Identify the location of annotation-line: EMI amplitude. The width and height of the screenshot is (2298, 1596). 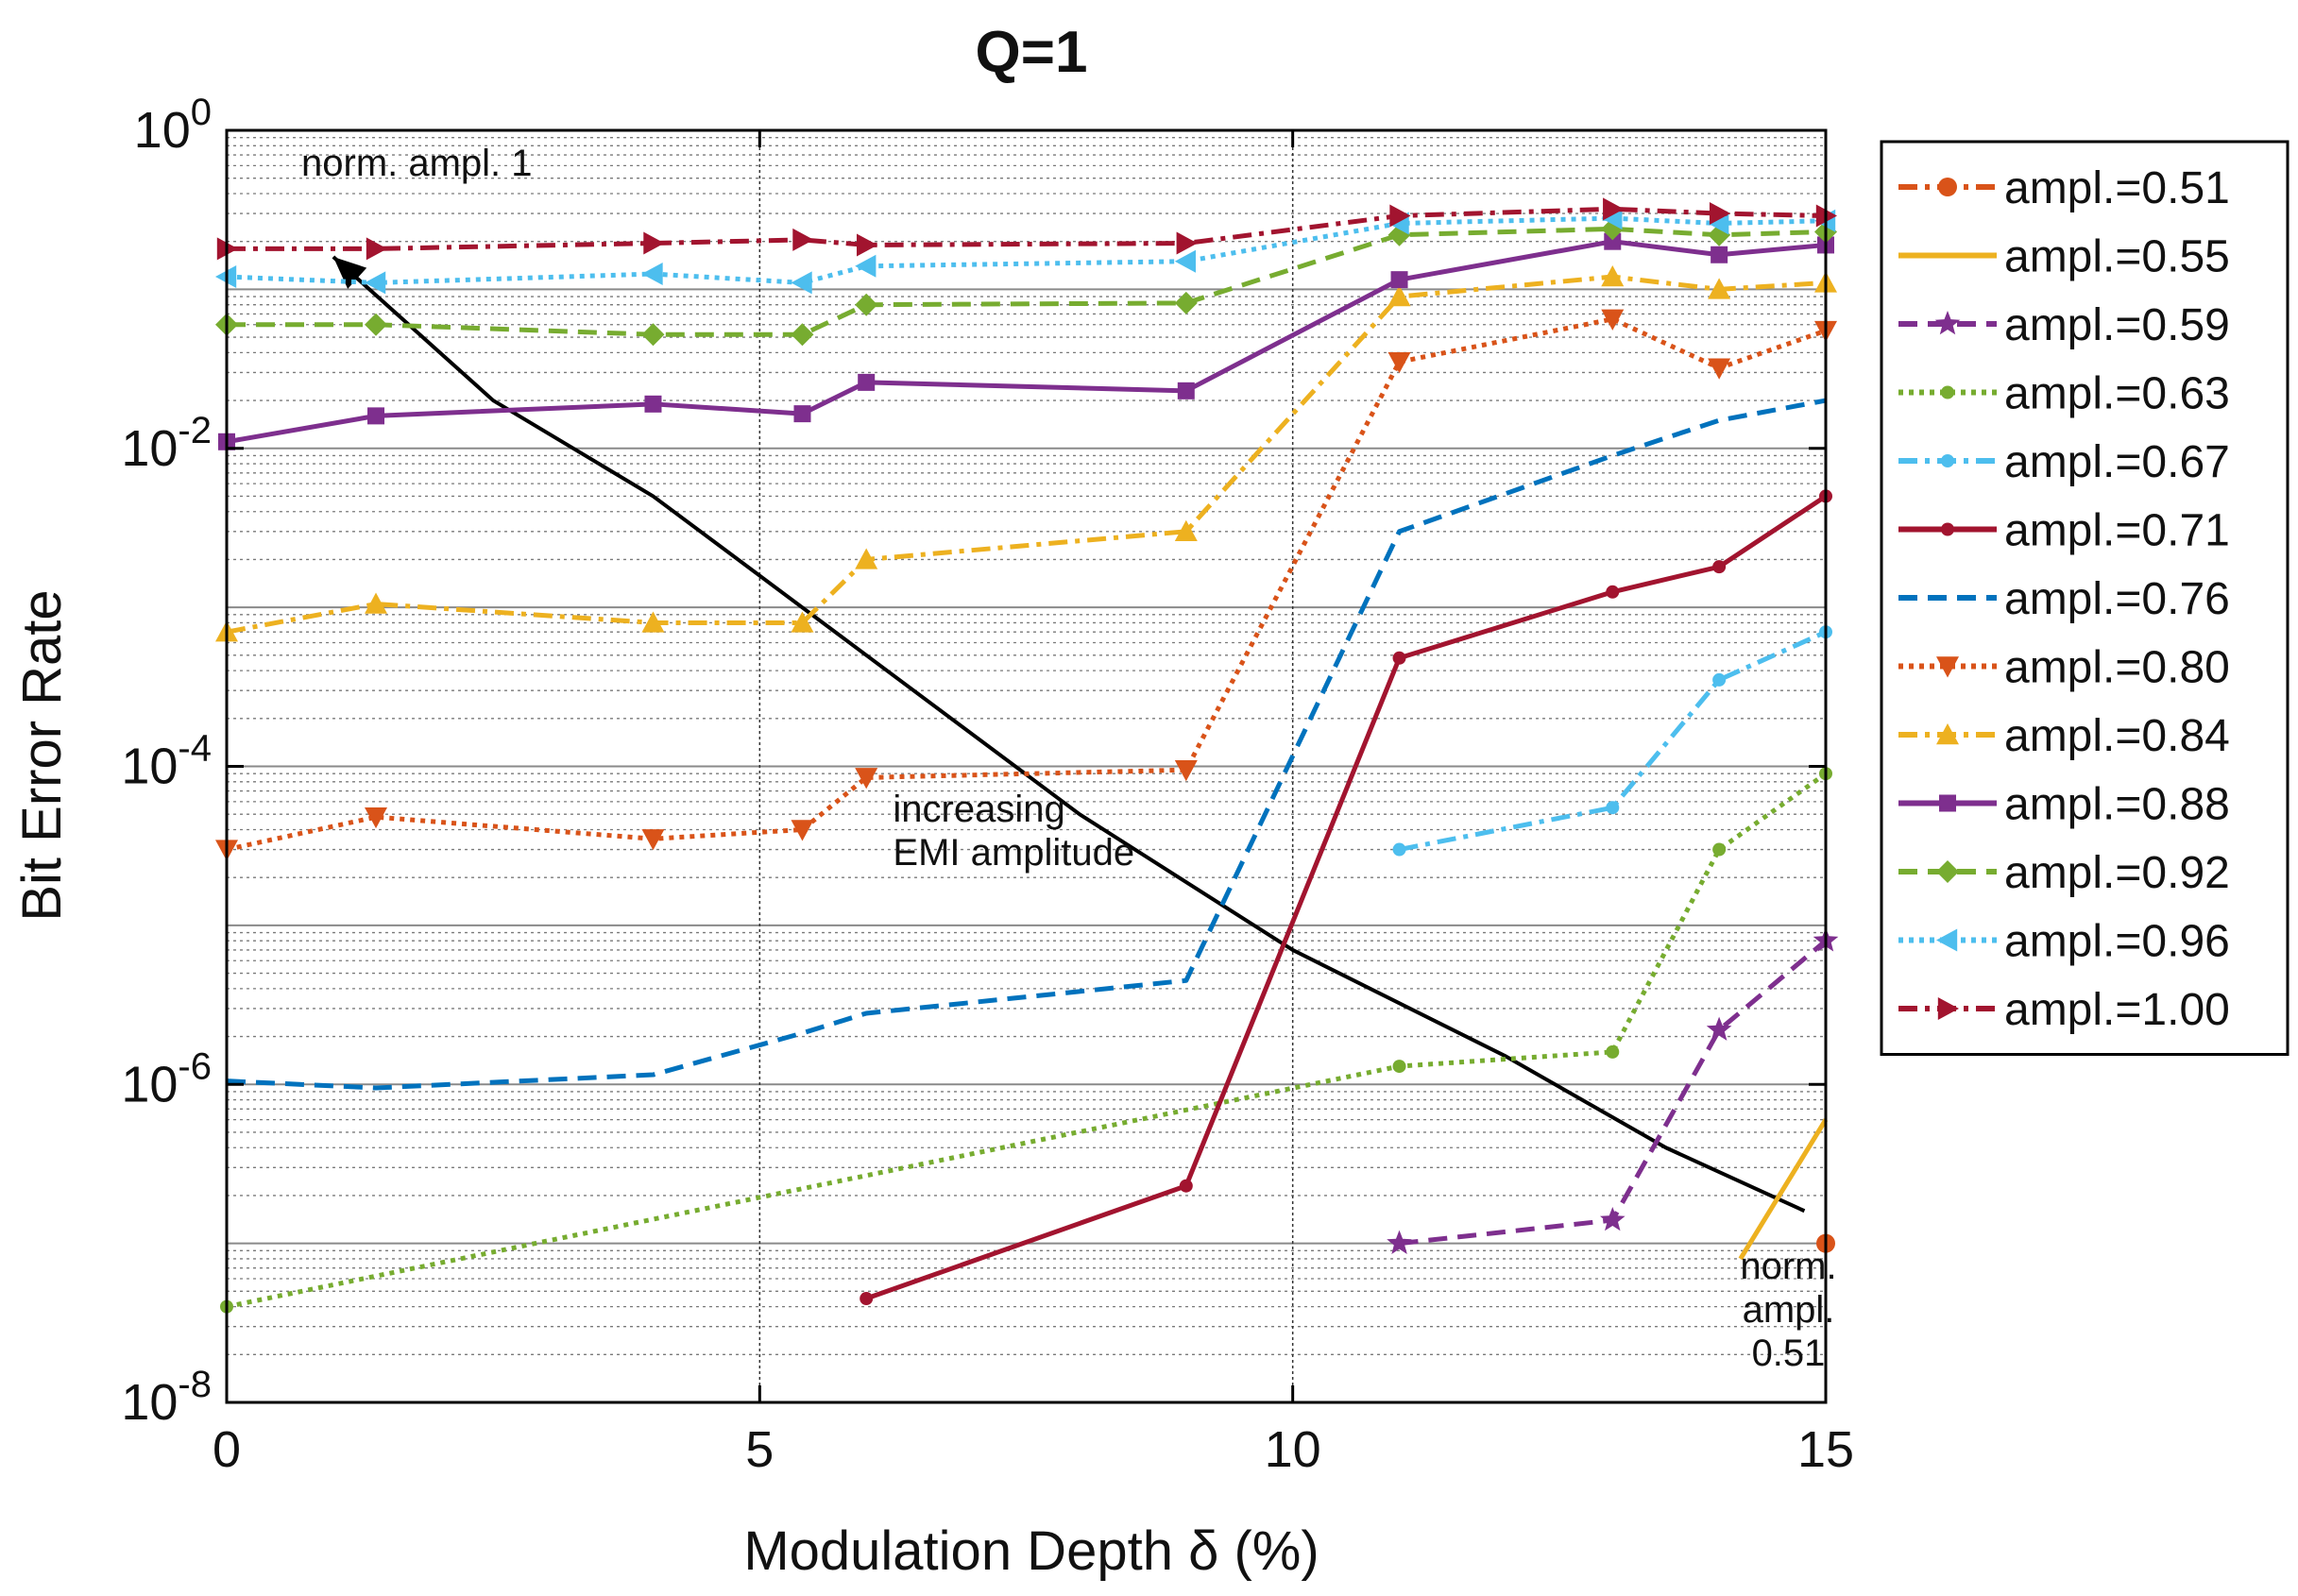
(1013, 853).